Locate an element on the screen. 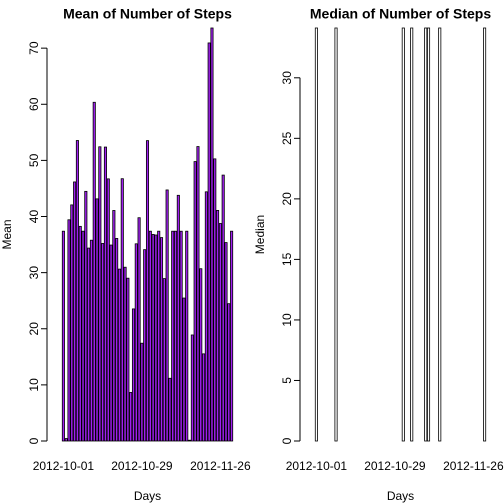  y-tick-label: 40 is located at coordinates (34, 217).